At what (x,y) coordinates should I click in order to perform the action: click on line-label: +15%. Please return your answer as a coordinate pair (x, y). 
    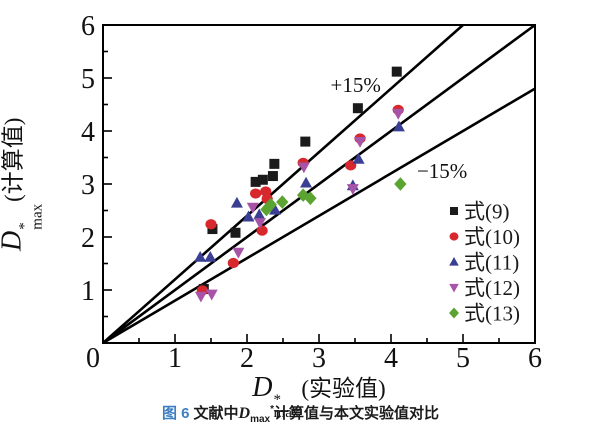
    Looking at the image, I should click on (356, 85).